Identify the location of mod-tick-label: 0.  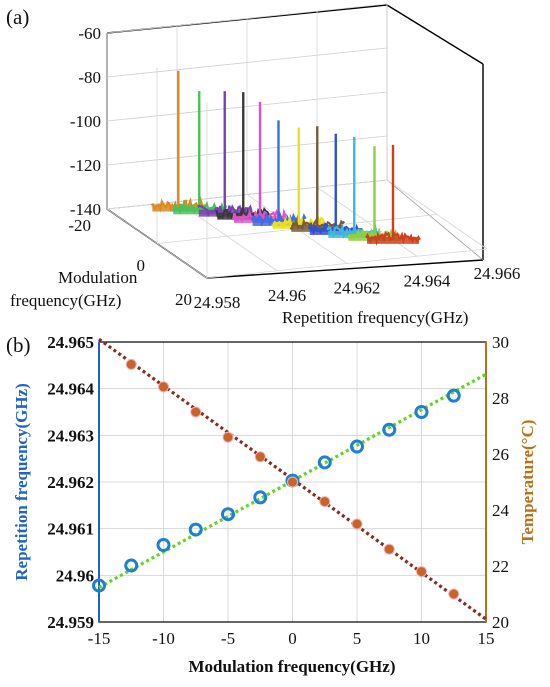
(141, 265).